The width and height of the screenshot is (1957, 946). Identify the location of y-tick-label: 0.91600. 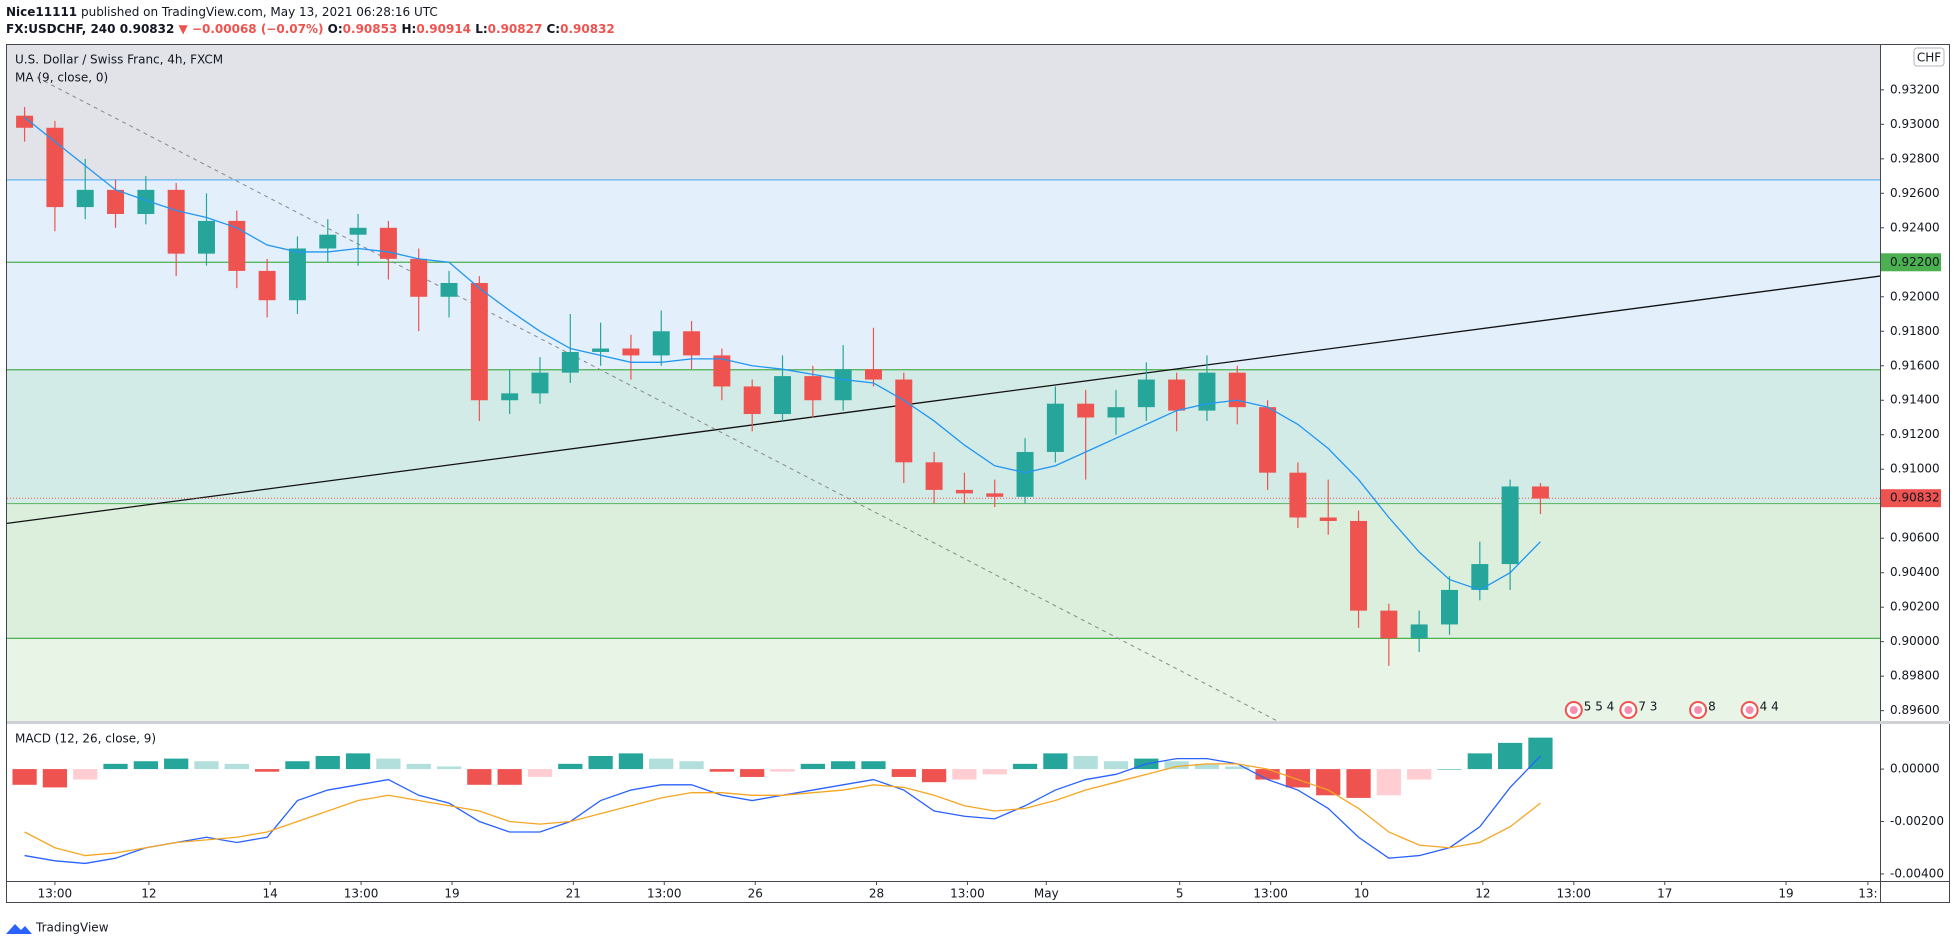
(1915, 365).